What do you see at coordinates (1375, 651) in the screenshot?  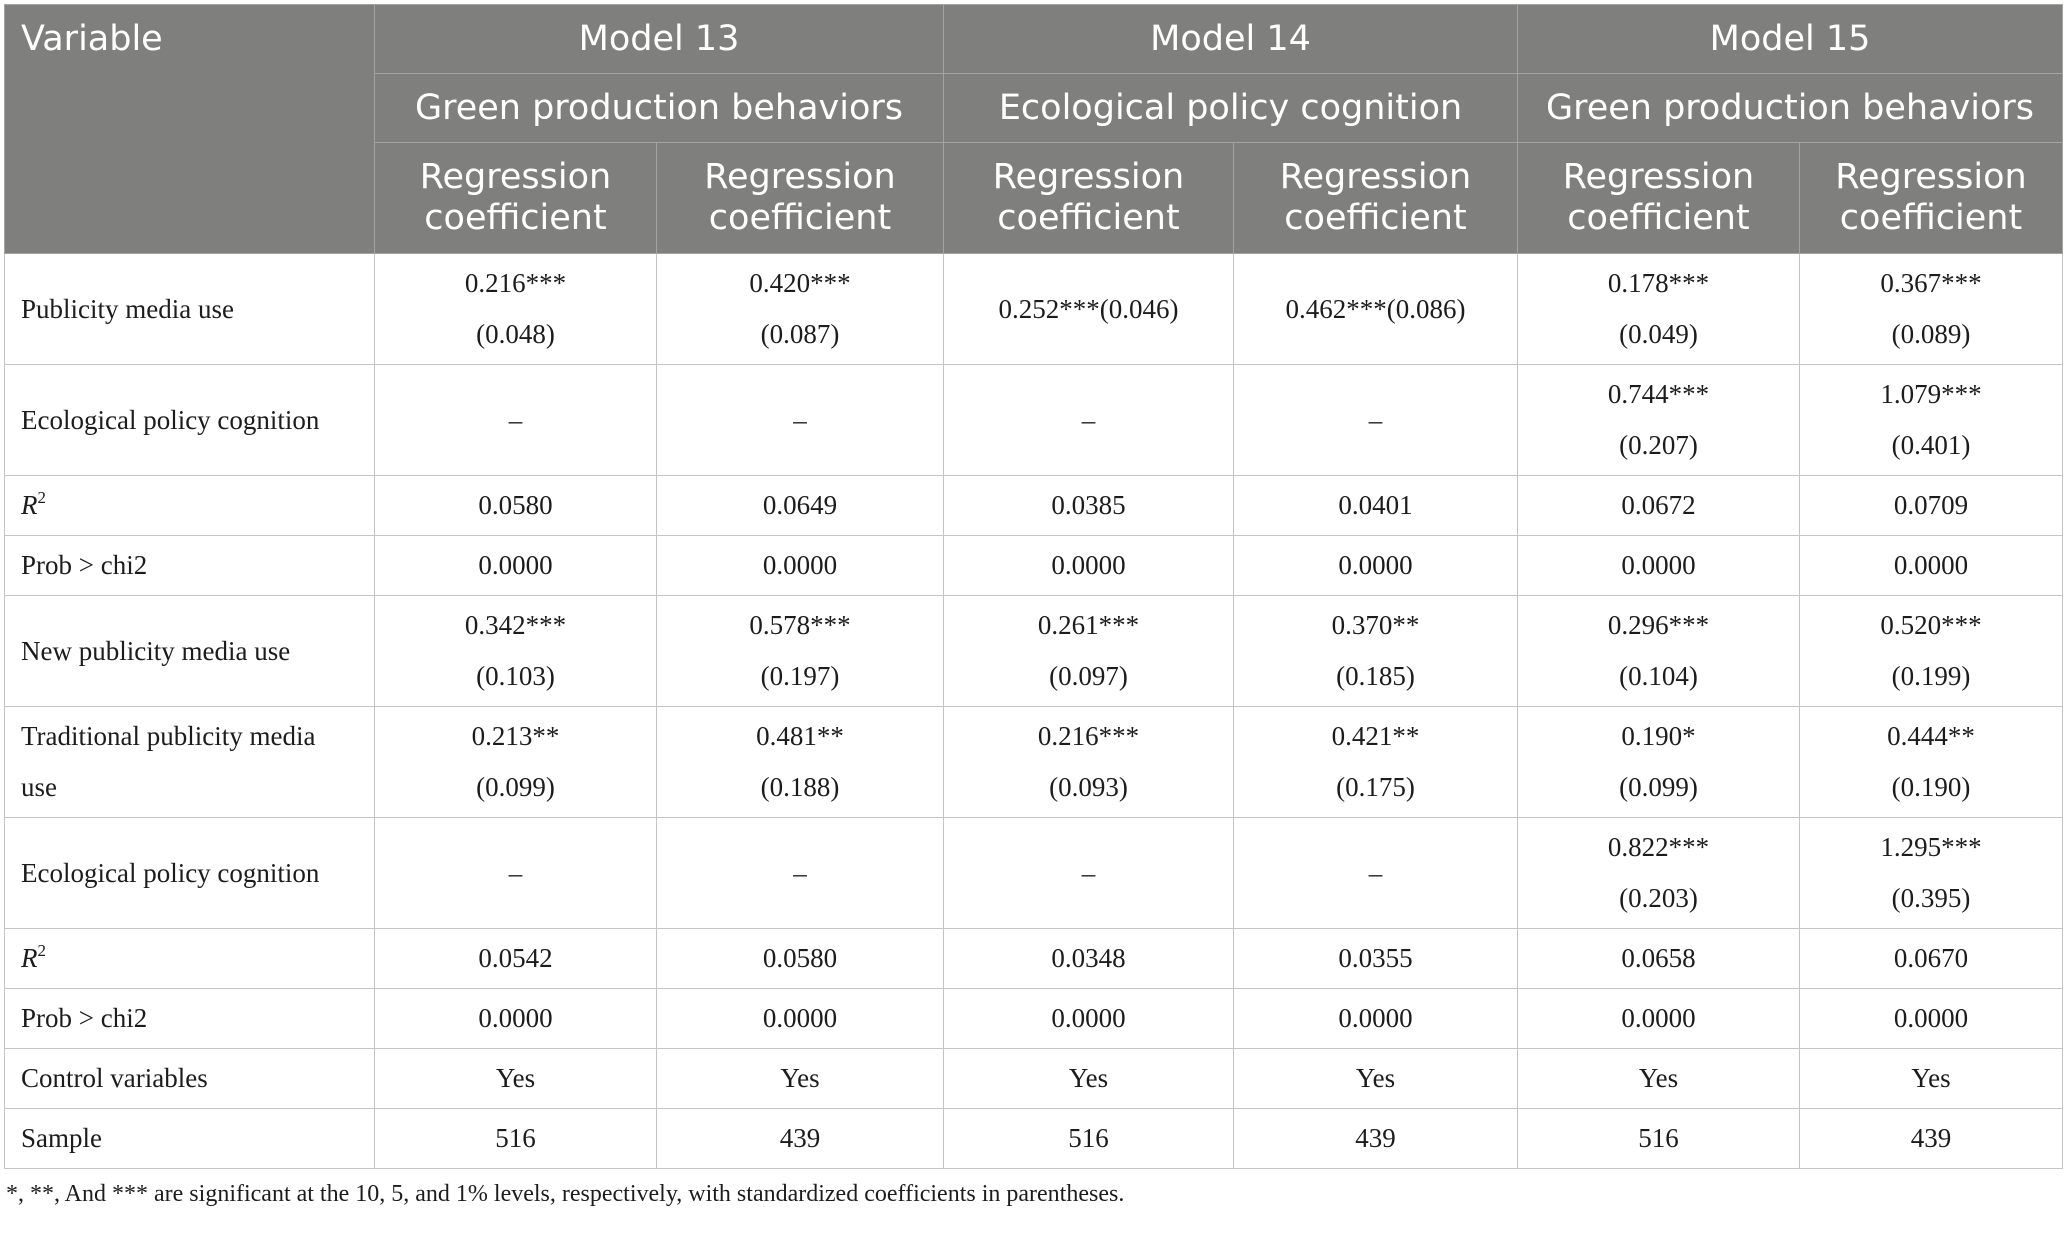 I see `table-cell: 0.370** (0.185)` at bounding box center [1375, 651].